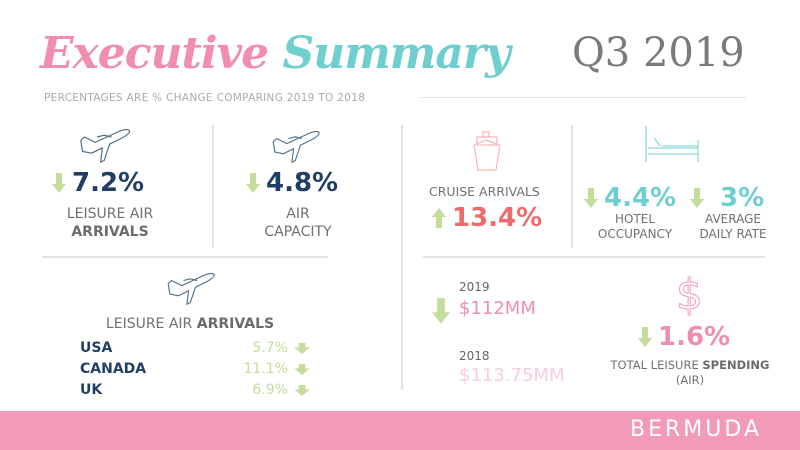 This screenshot has width=800, height=450. I want to click on country-list: USA 5.7% CANADA 11.1% UK 6.9%, so click(195, 369).